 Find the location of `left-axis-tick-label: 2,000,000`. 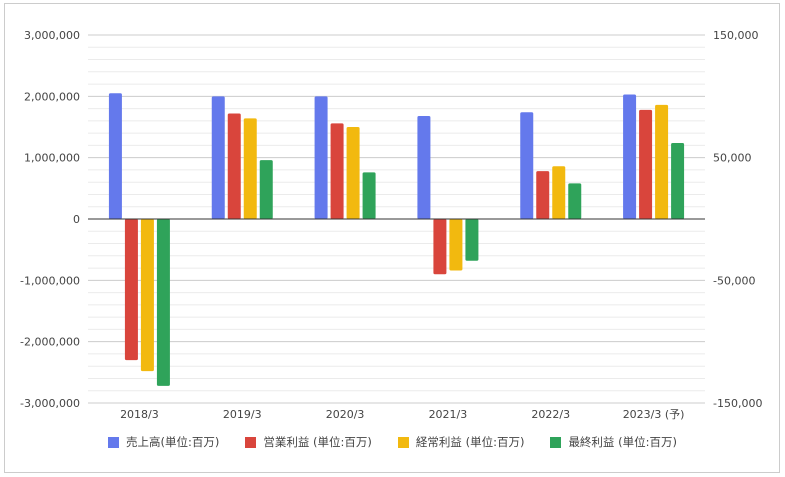

left-axis-tick-label: 2,000,000 is located at coordinates (52, 96).